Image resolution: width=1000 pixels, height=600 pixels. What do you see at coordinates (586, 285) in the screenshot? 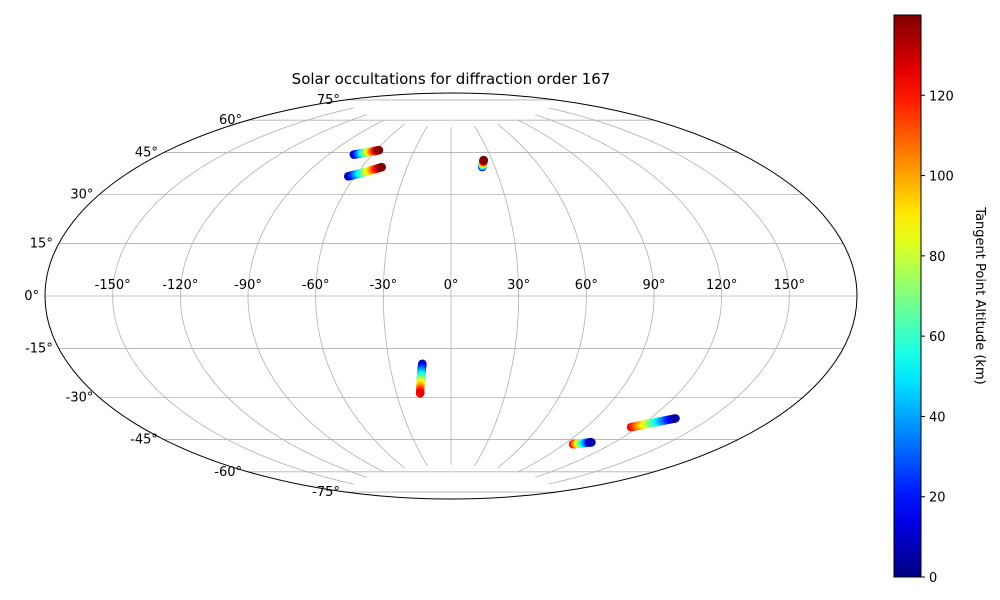
I see `longitude-tick-label: 60°` at bounding box center [586, 285].